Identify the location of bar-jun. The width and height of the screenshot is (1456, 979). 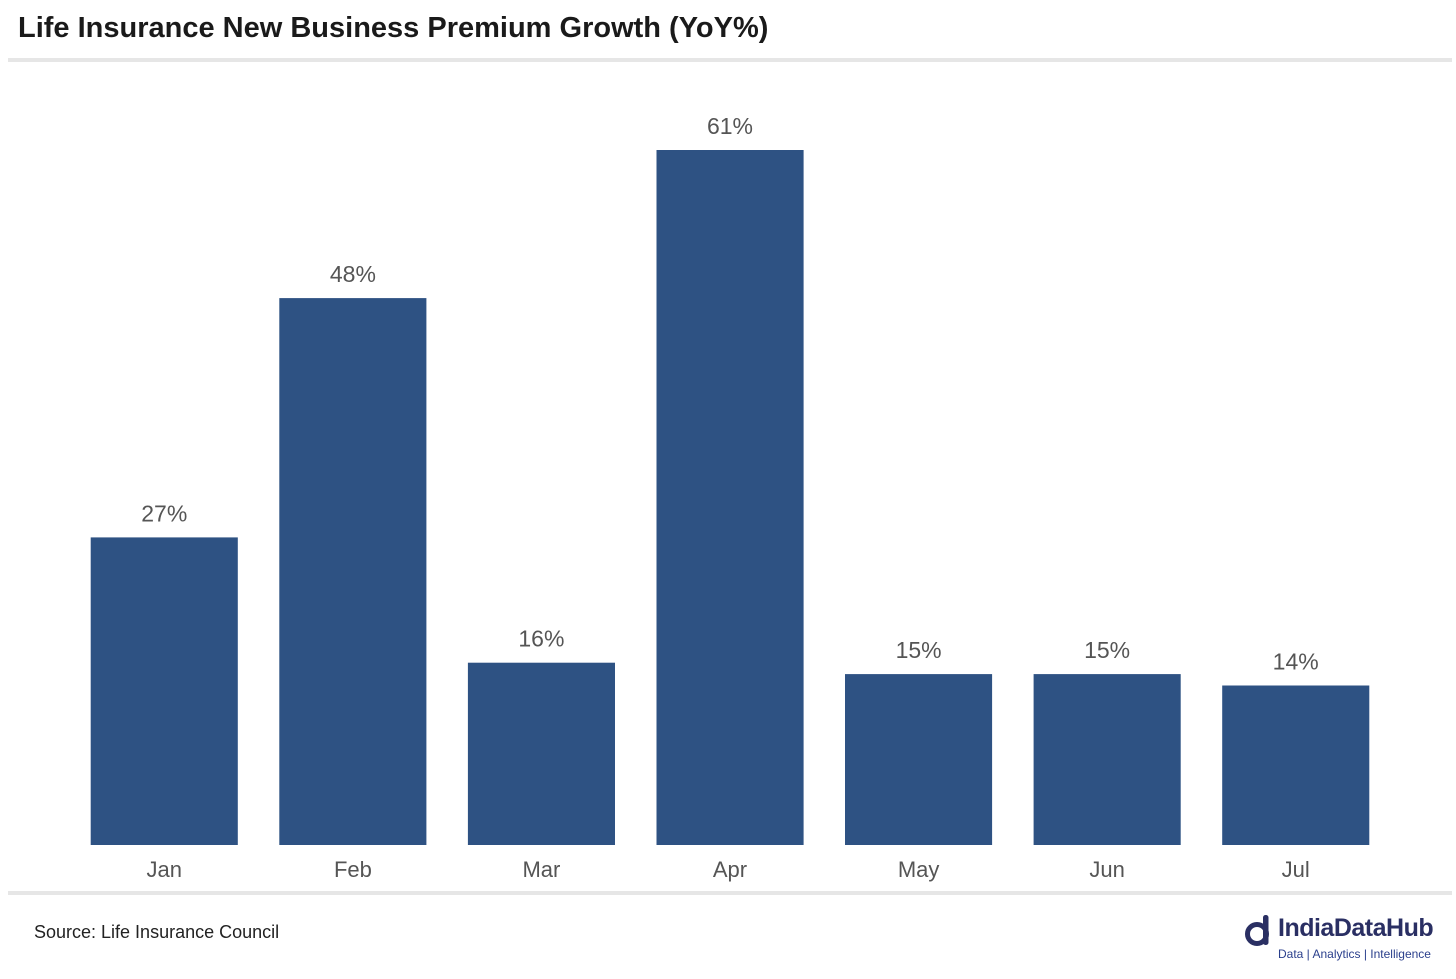
(1107, 759).